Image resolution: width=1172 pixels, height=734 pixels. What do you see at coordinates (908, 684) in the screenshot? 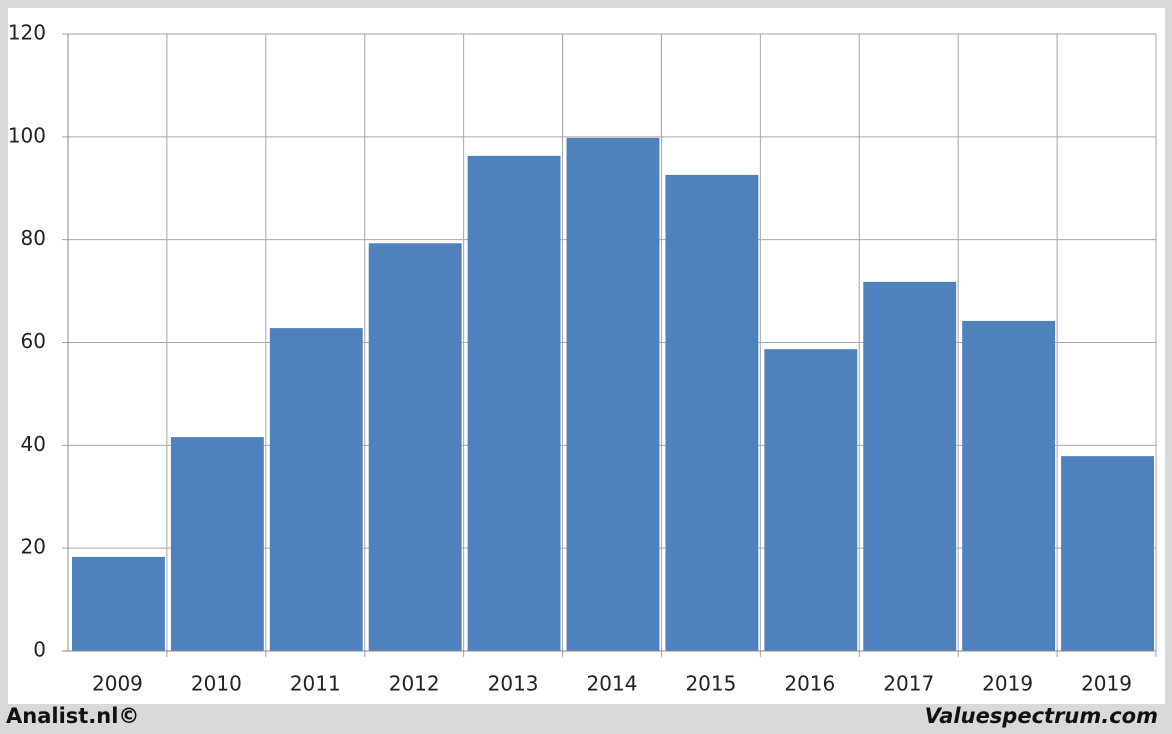
I see `x-tick-label: 2017` at bounding box center [908, 684].